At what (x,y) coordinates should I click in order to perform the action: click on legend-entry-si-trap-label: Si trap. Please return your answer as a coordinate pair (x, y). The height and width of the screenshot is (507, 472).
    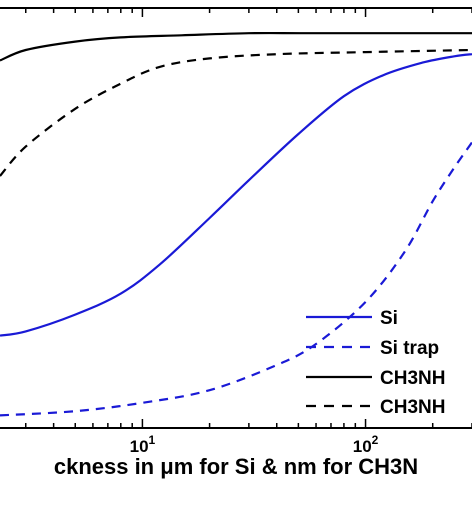
    Looking at the image, I should click on (409, 348).